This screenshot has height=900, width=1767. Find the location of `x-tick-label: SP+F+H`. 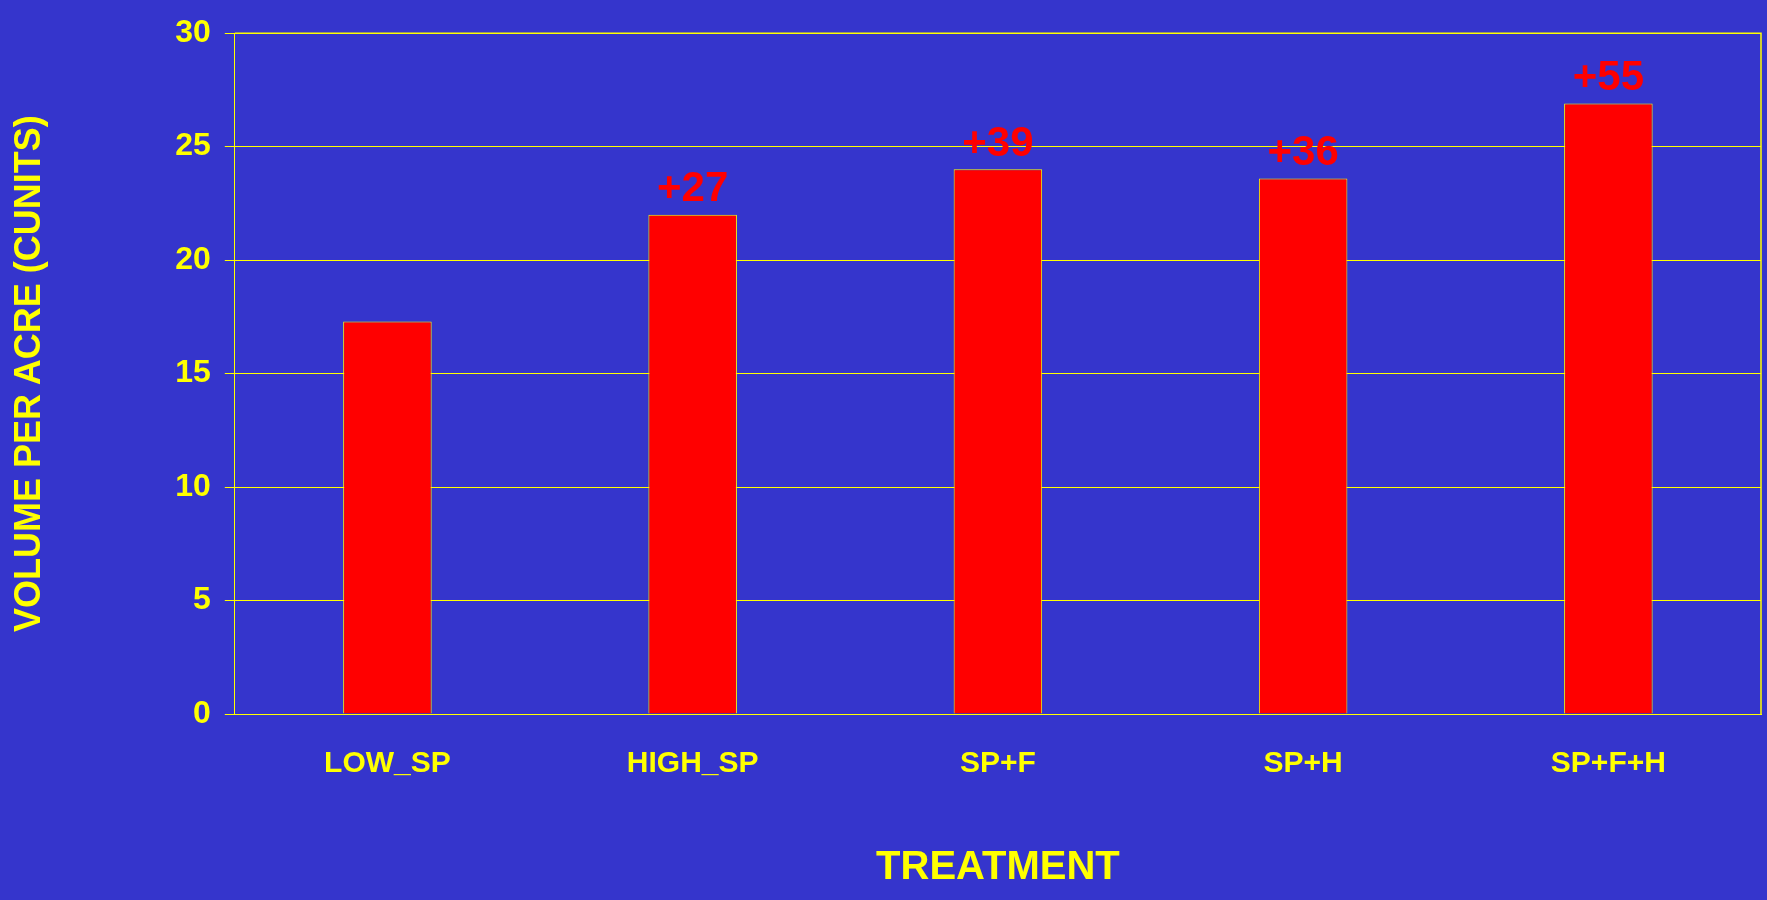

x-tick-label: SP+F+H is located at coordinates (1608, 762).